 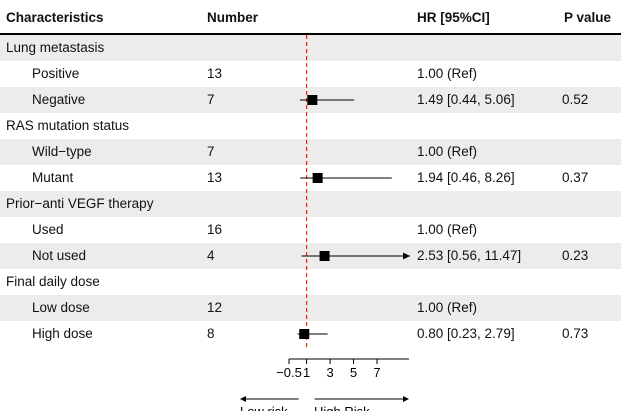 I want to click on group-label: Final daily dose, so click(x=53, y=281).